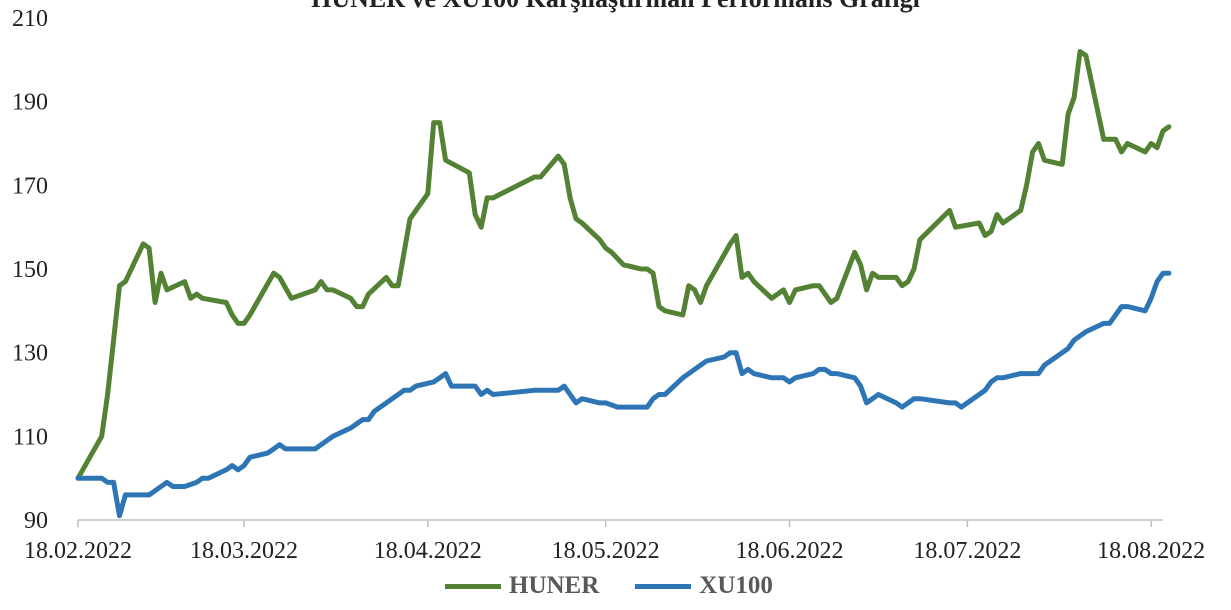 The width and height of the screenshot is (1231, 610). I want to click on legend-item-xu100: XU100, so click(704, 586).